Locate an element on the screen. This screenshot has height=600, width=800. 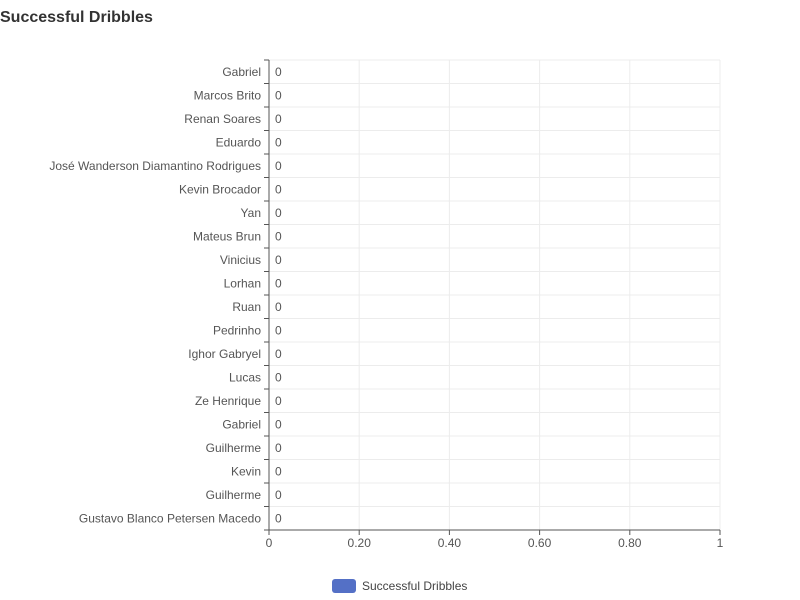
x-tick-label: 0.40 is located at coordinates (450, 543).